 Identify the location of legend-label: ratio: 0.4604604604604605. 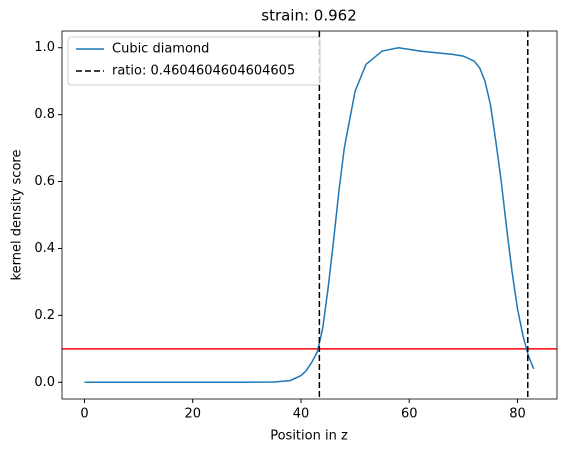
(203, 71).